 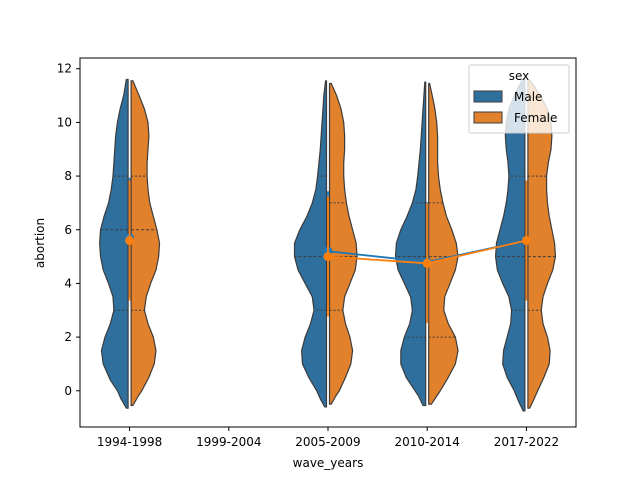 I want to click on x-axis-label: wave_years, so click(x=328, y=463).